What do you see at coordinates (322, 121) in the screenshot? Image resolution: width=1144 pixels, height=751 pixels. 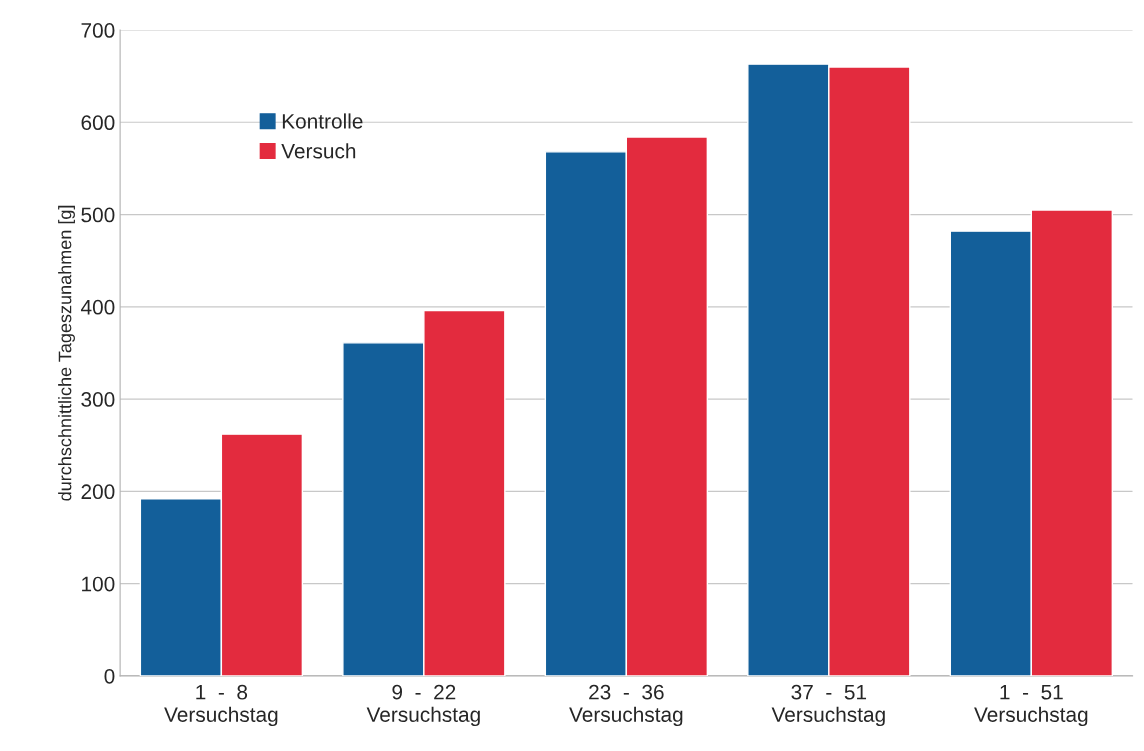 I see `legend-label: Kontrolle` at bounding box center [322, 121].